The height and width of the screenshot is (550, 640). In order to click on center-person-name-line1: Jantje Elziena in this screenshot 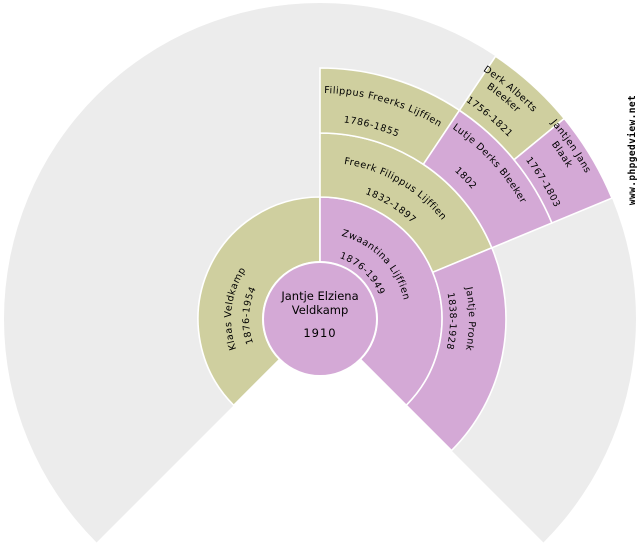, I will do `click(319, 296)`.